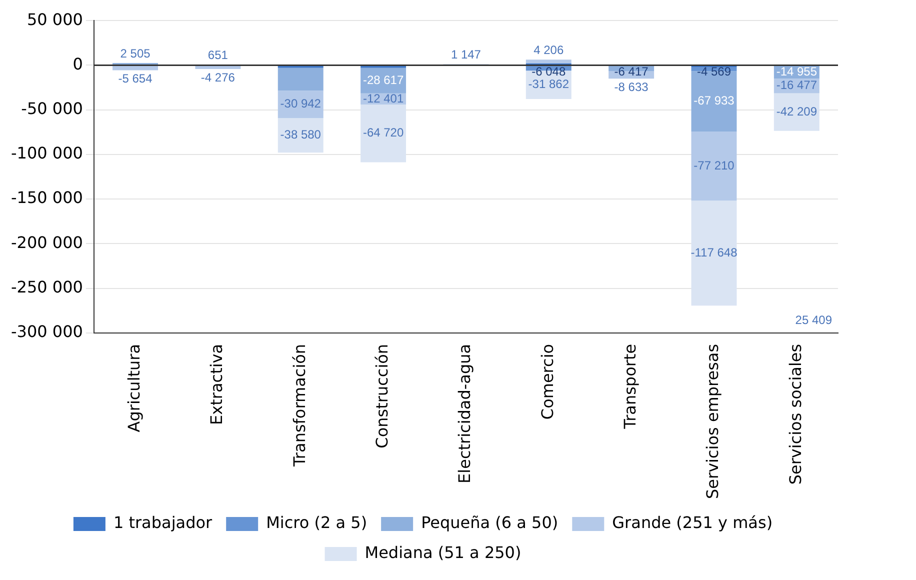 This screenshot has height=580, width=916. Describe the element at coordinates (714, 71) in the screenshot. I see `data-label: -4 569` at that location.